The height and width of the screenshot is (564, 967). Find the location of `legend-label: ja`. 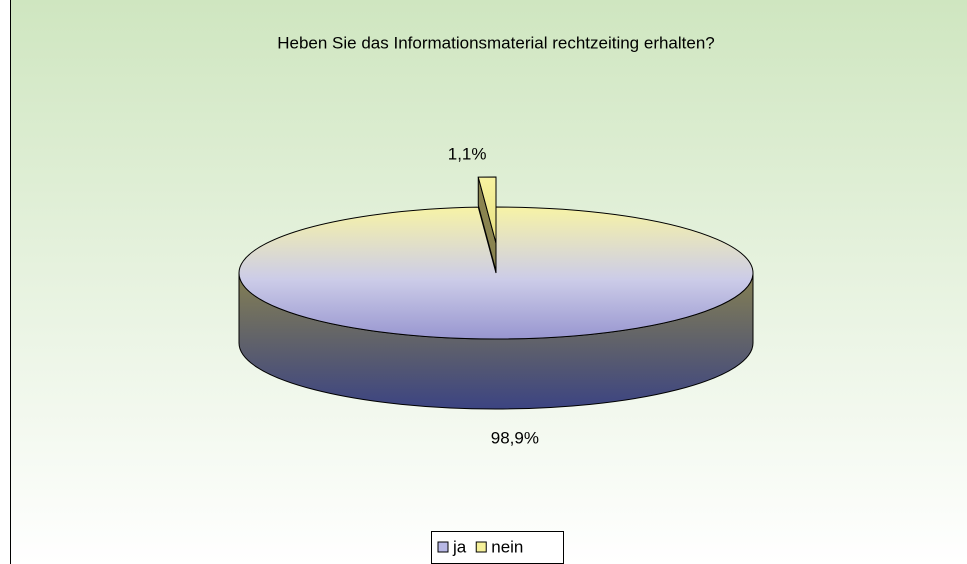

legend-label: ja is located at coordinates (459, 546).